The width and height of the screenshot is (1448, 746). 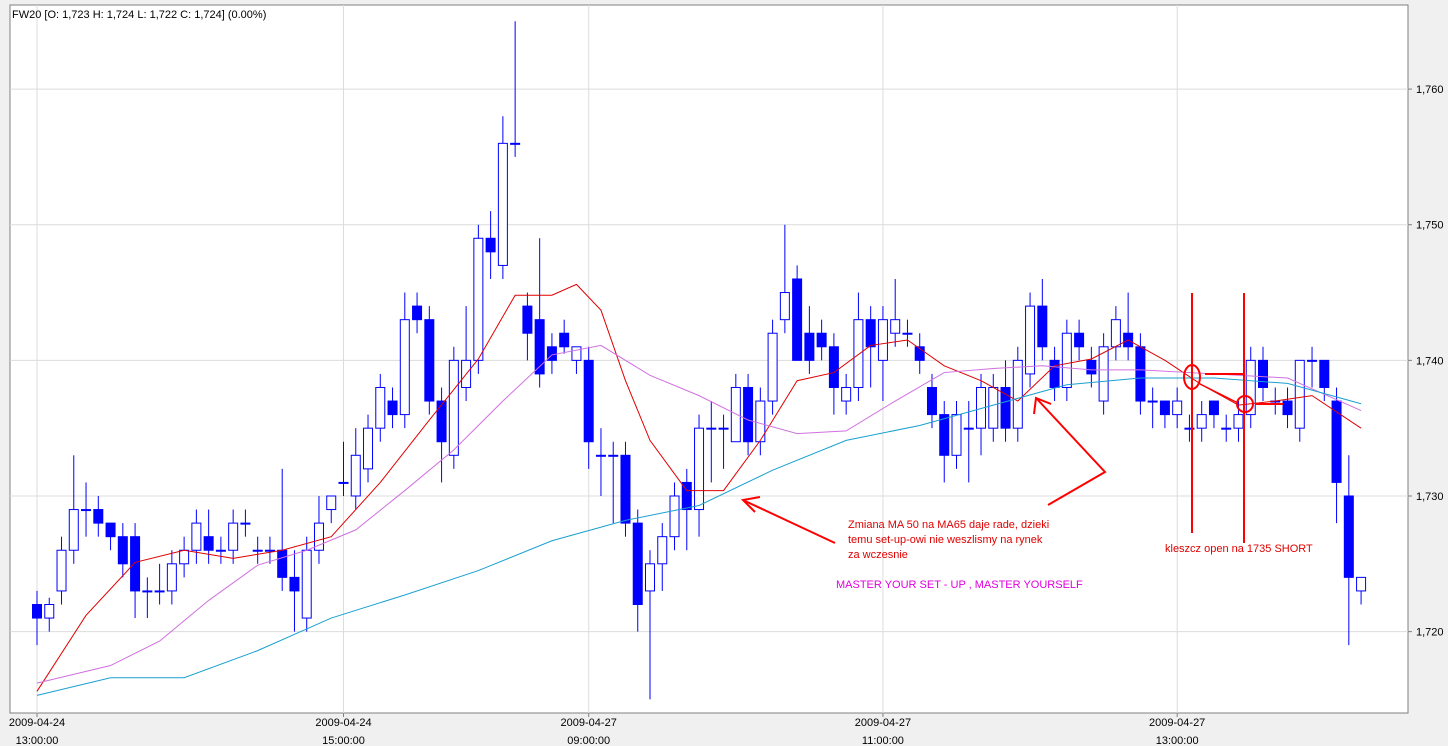 I want to click on y-tick-label: 1,760, so click(x=1430, y=90).